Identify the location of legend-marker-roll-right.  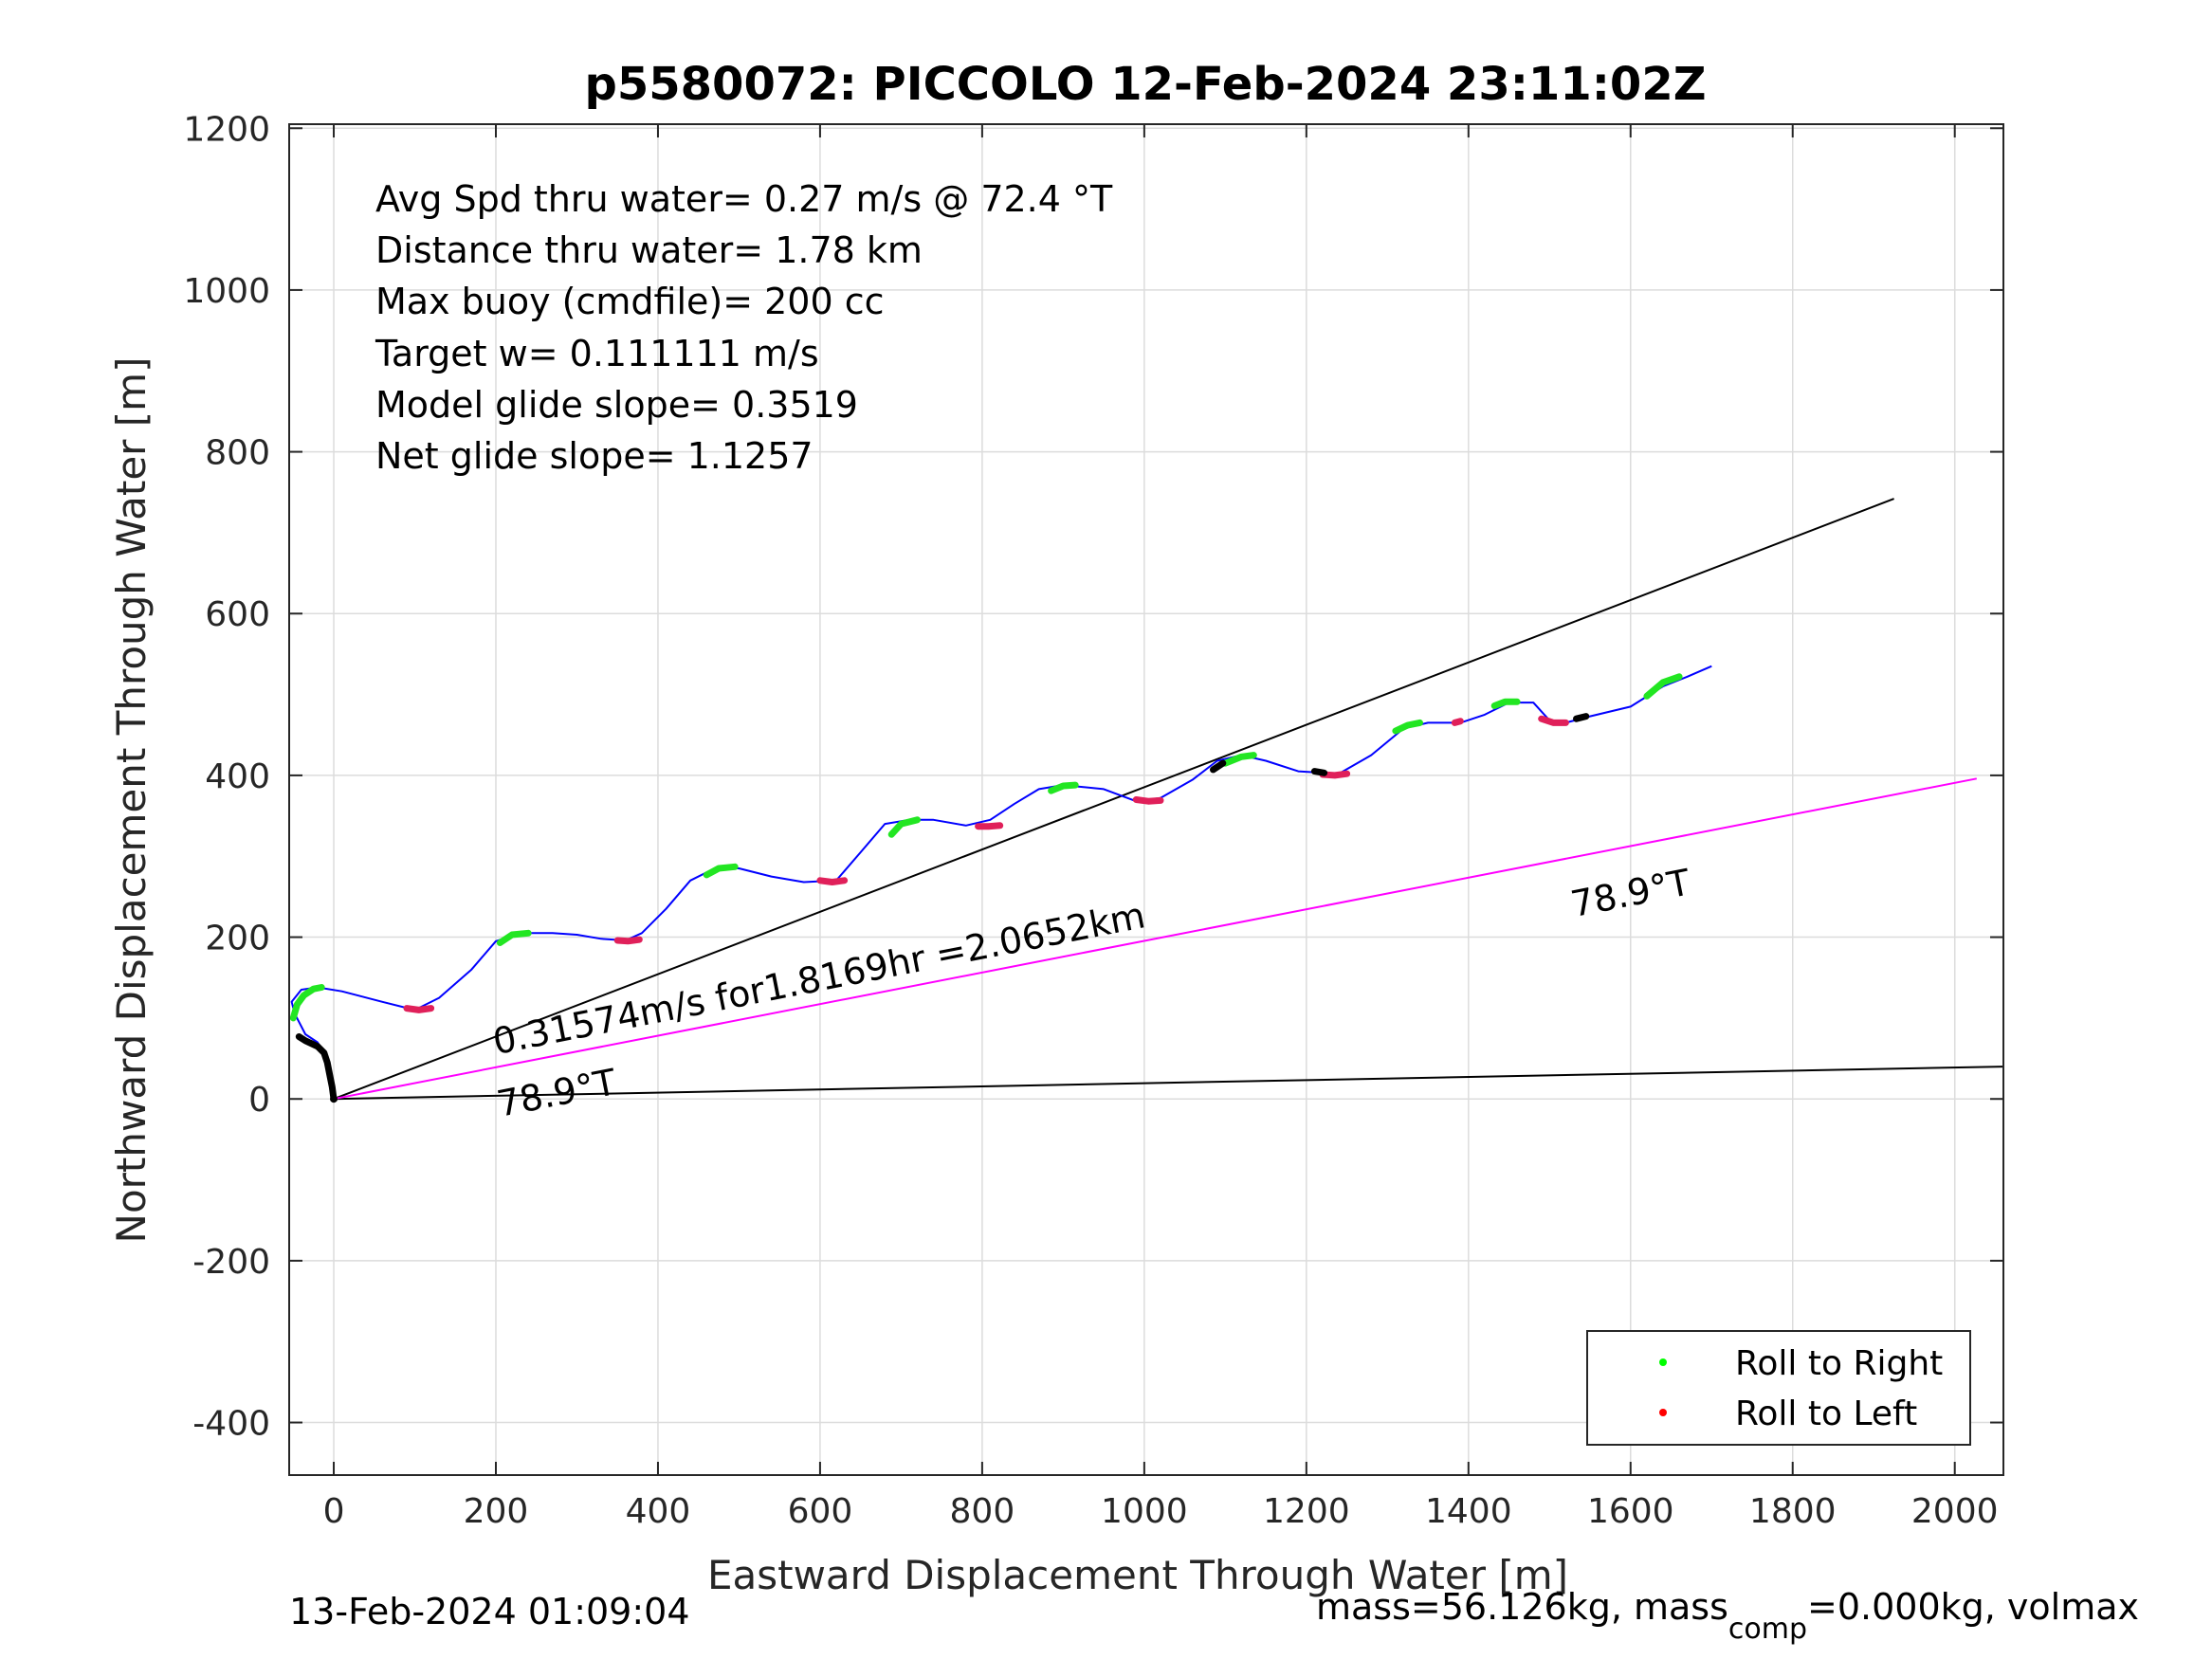
(1663, 1362).